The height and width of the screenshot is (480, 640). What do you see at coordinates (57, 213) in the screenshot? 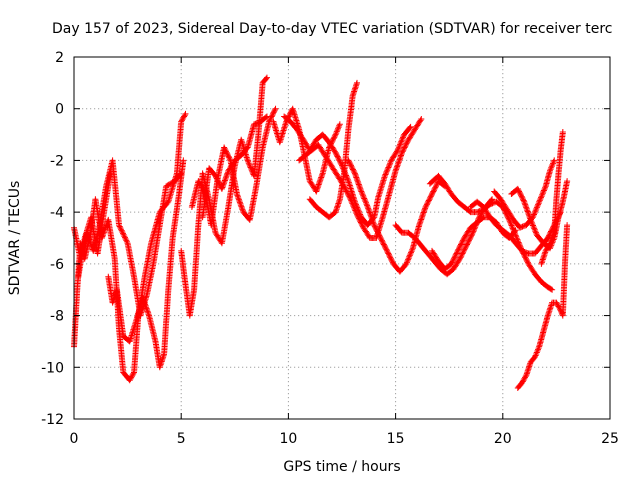
I see `y-tick-label: -4` at bounding box center [57, 213].